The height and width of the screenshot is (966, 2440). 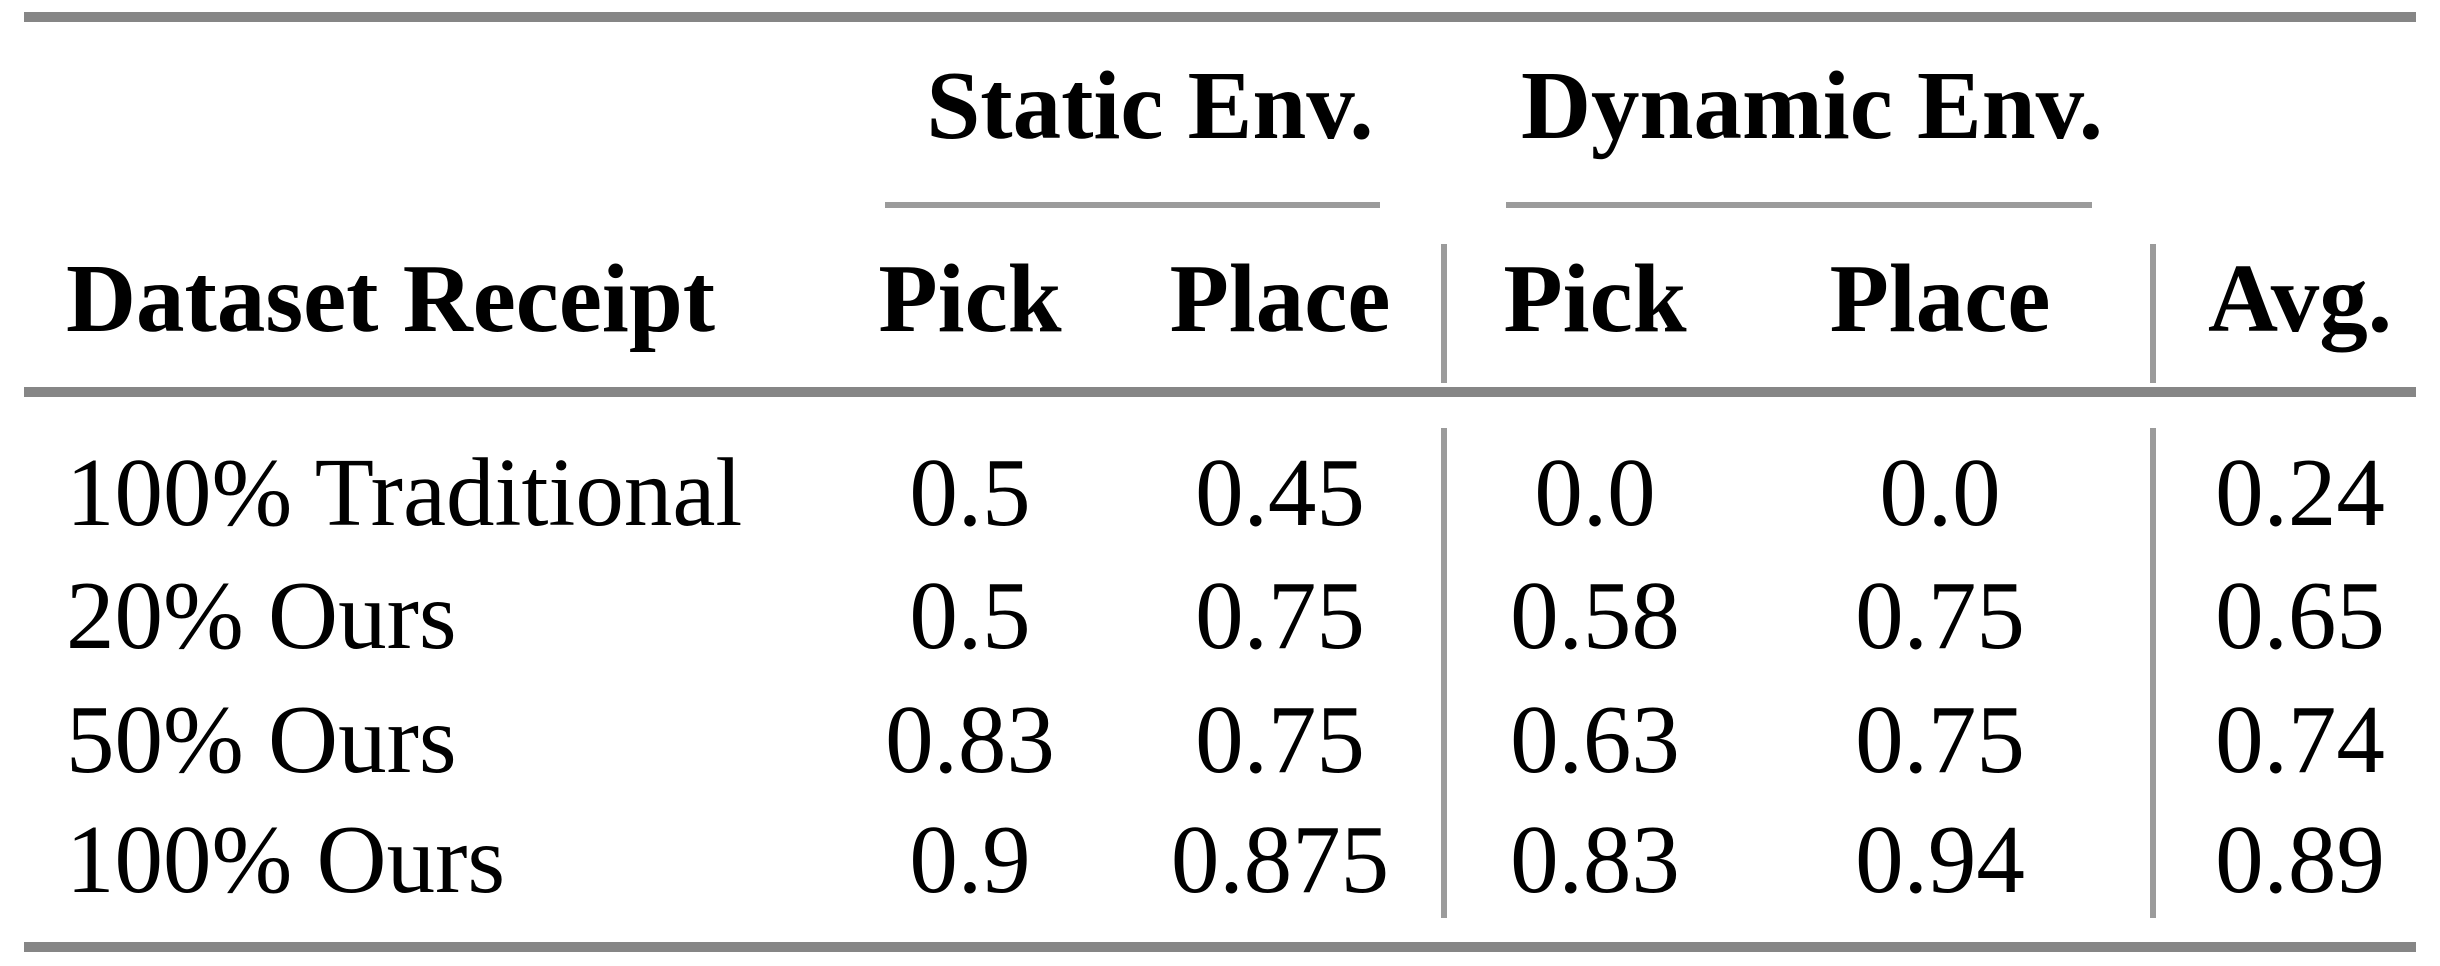 What do you see at coordinates (970, 492) in the screenshot?
I see `cell-r0-static-pick: 0.5` at bounding box center [970, 492].